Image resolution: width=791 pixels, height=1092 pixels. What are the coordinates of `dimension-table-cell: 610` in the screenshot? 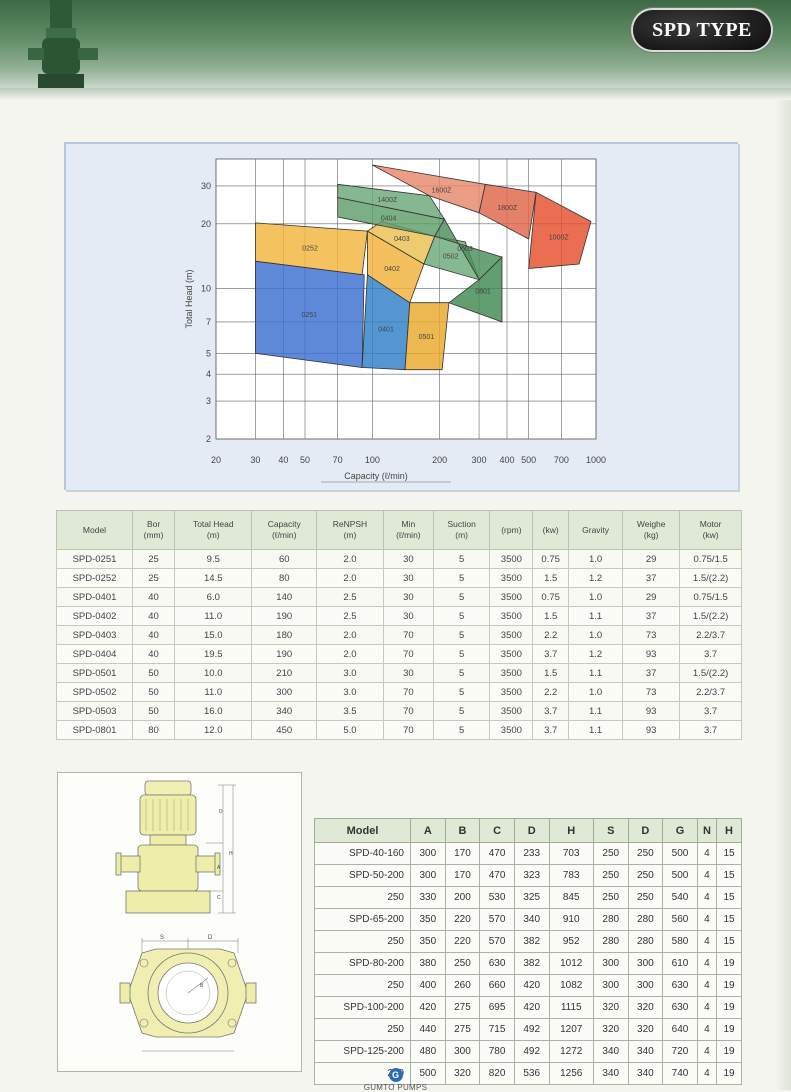 It's located at (680, 963).